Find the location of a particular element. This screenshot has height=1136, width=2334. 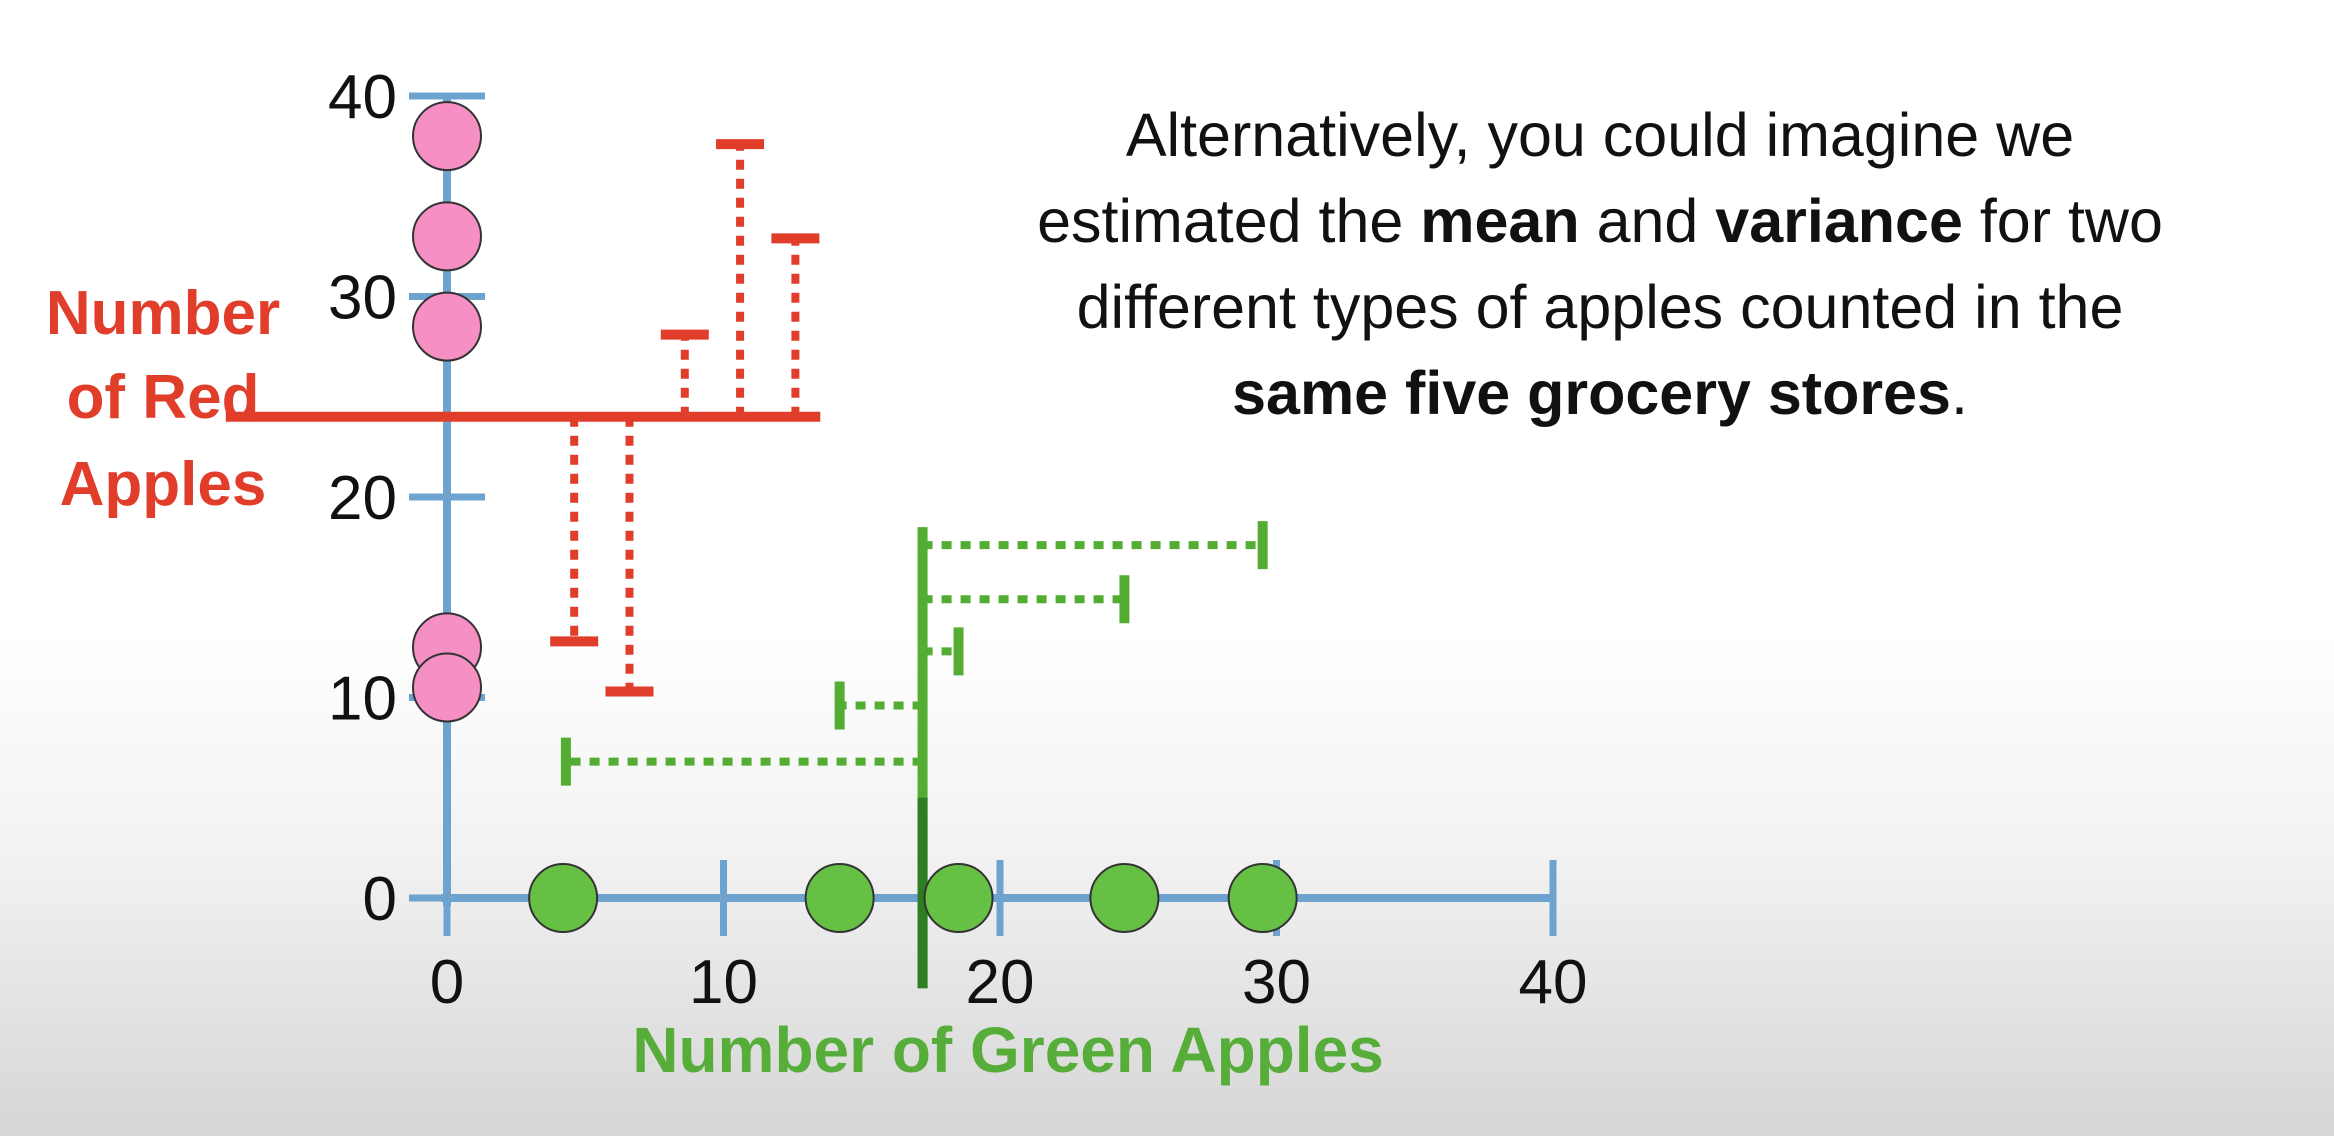

caption-mean: mean is located at coordinates (1500, 221).